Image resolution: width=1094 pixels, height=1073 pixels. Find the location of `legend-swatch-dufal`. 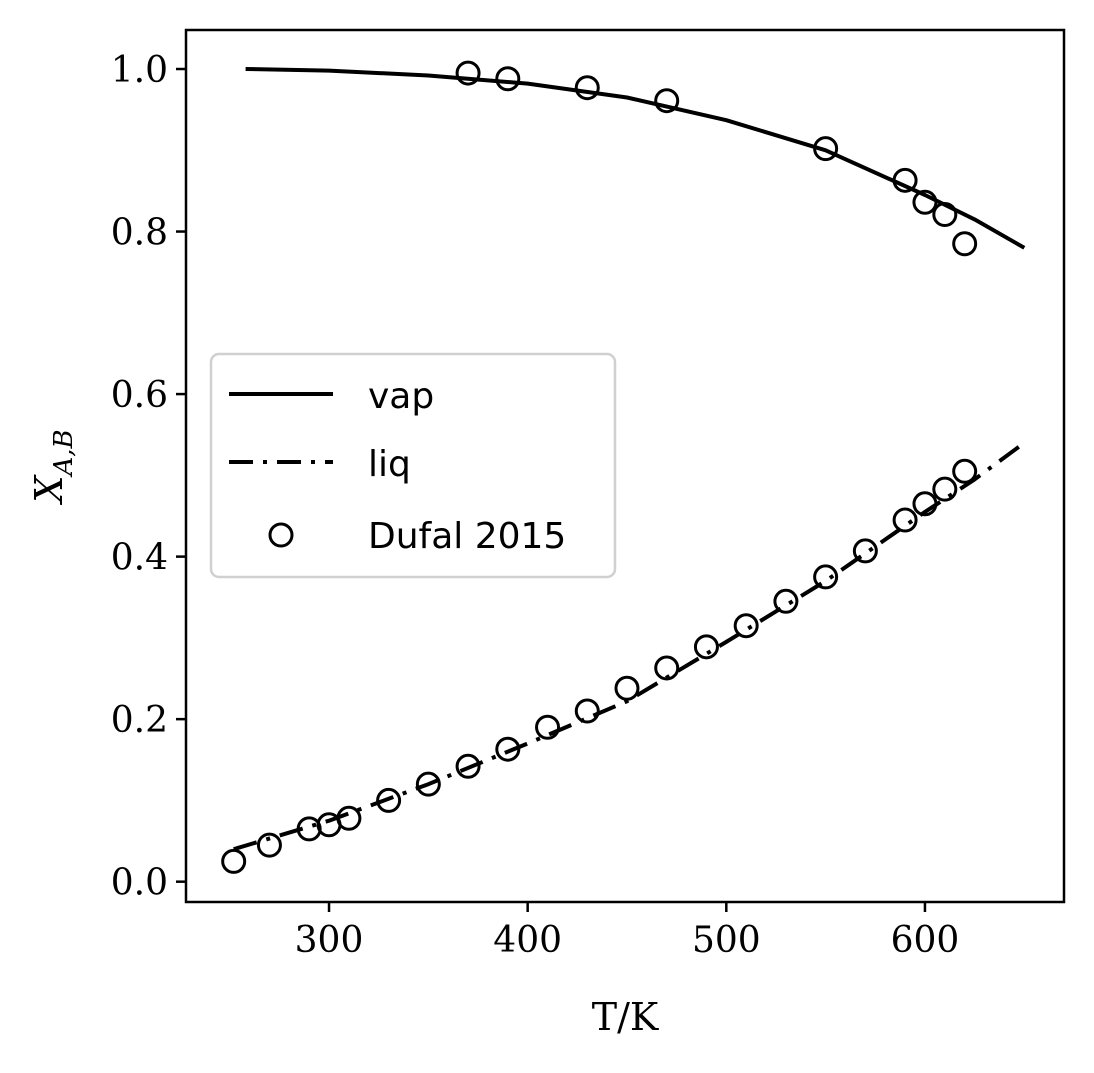

legend-swatch-dufal is located at coordinates (281, 535).